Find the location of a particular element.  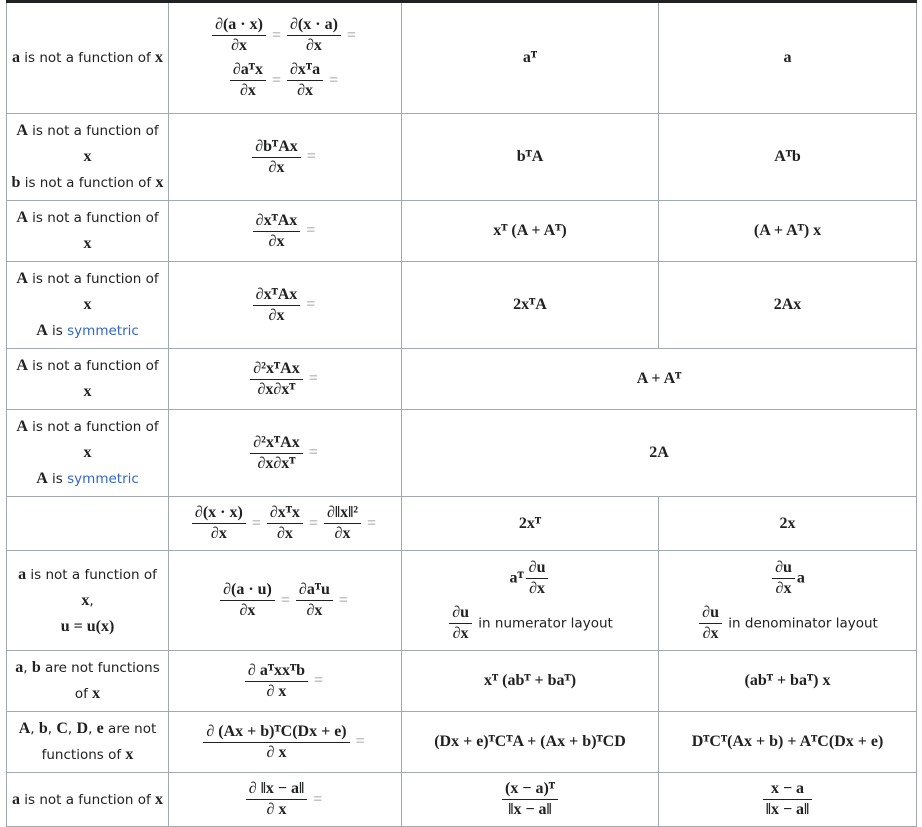

numerator: ∂(a · u) is located at coordinates (247, 590).